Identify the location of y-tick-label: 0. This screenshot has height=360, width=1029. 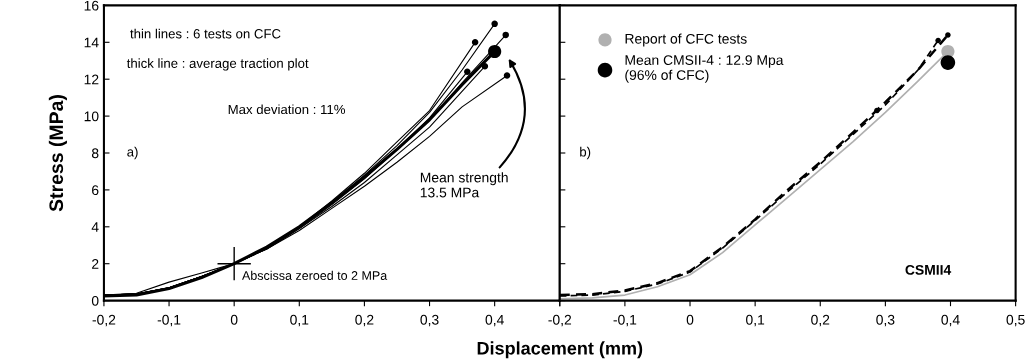
(95, 300).